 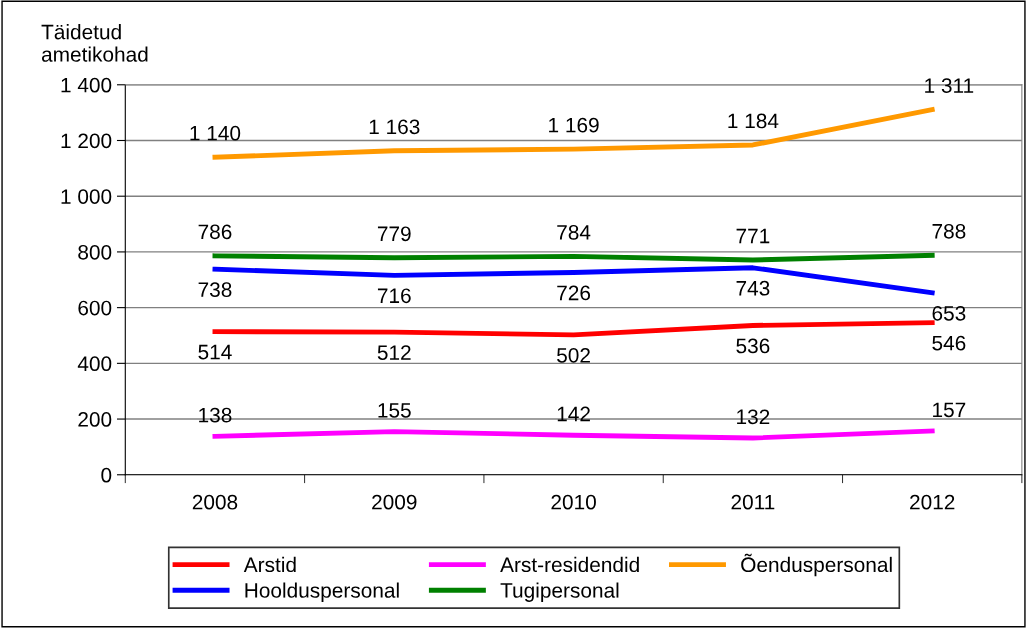 I want to click on legend-label: Arstid, so click(x=269, y=564).